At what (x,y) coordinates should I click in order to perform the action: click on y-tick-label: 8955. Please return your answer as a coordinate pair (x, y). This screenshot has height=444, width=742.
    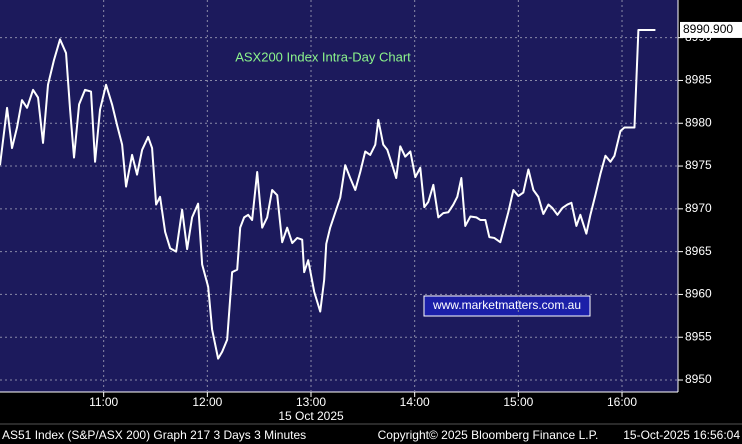
    Looking at the image, I should click on (698, 336).